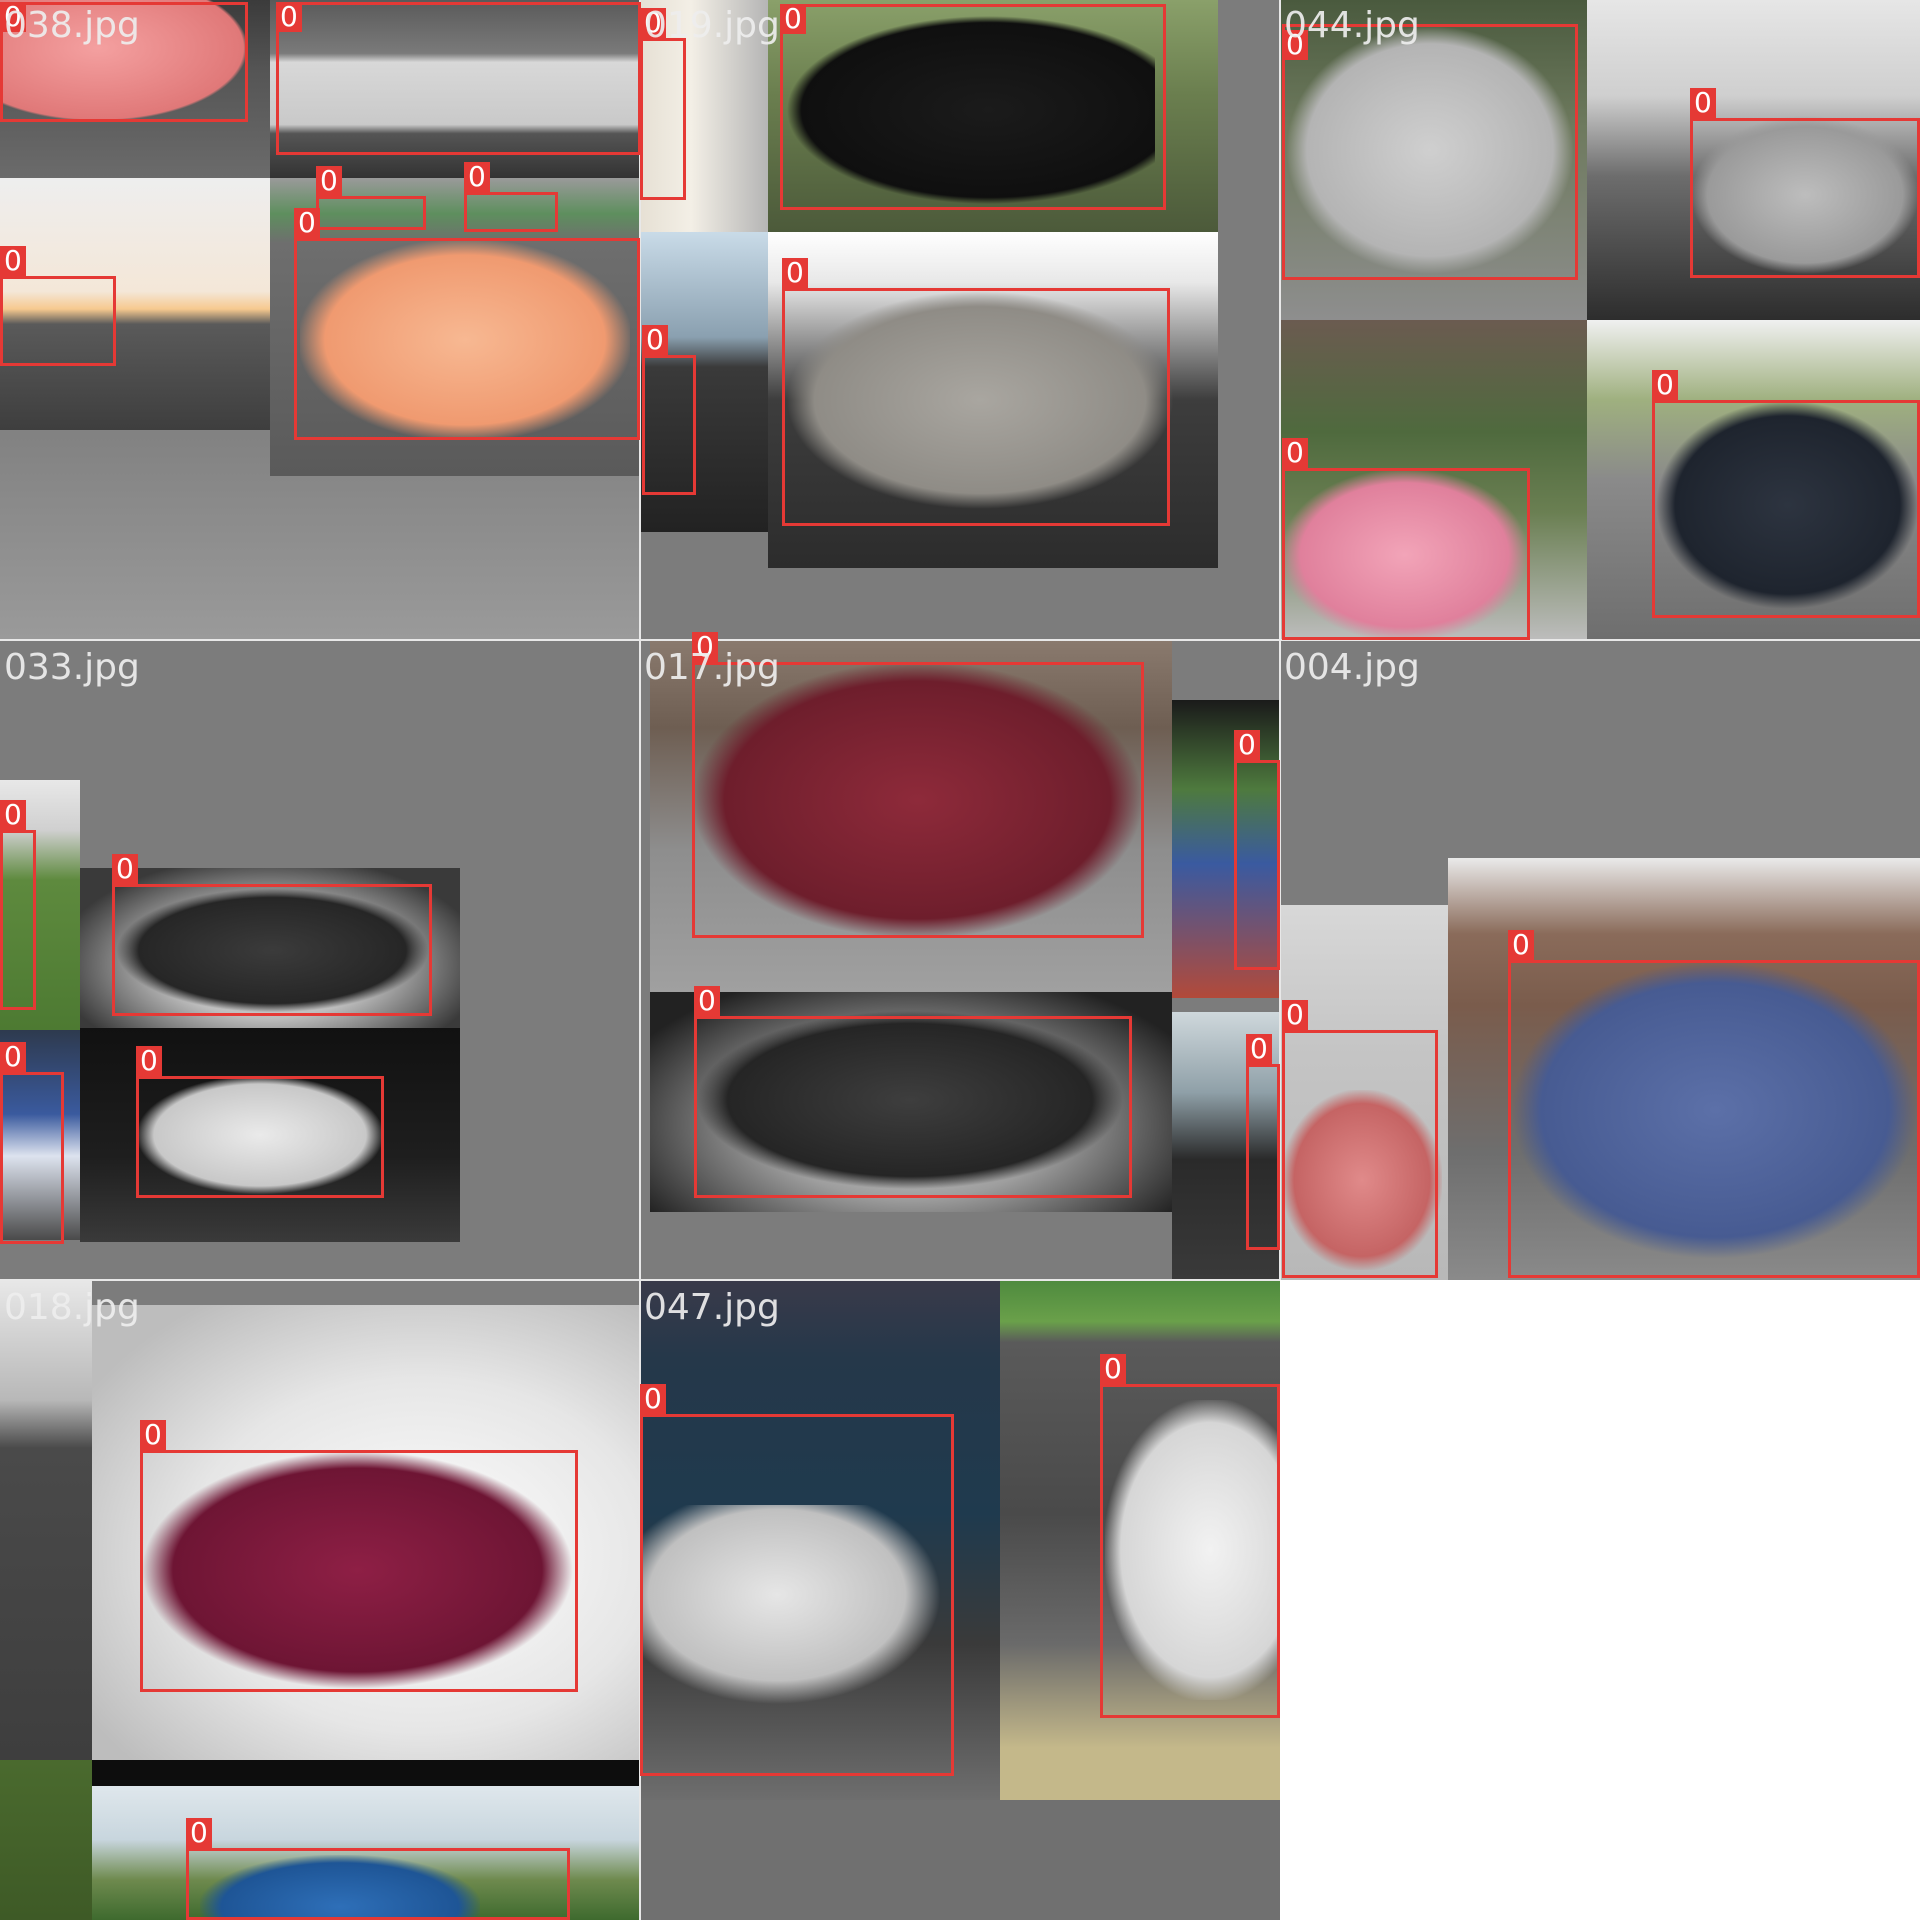 The height and width of the screenshot is (1920, 1920). Describe the element at coordinates (712, 667) in the screenshot. I see `tile-filename: 017.jpg` at that location.